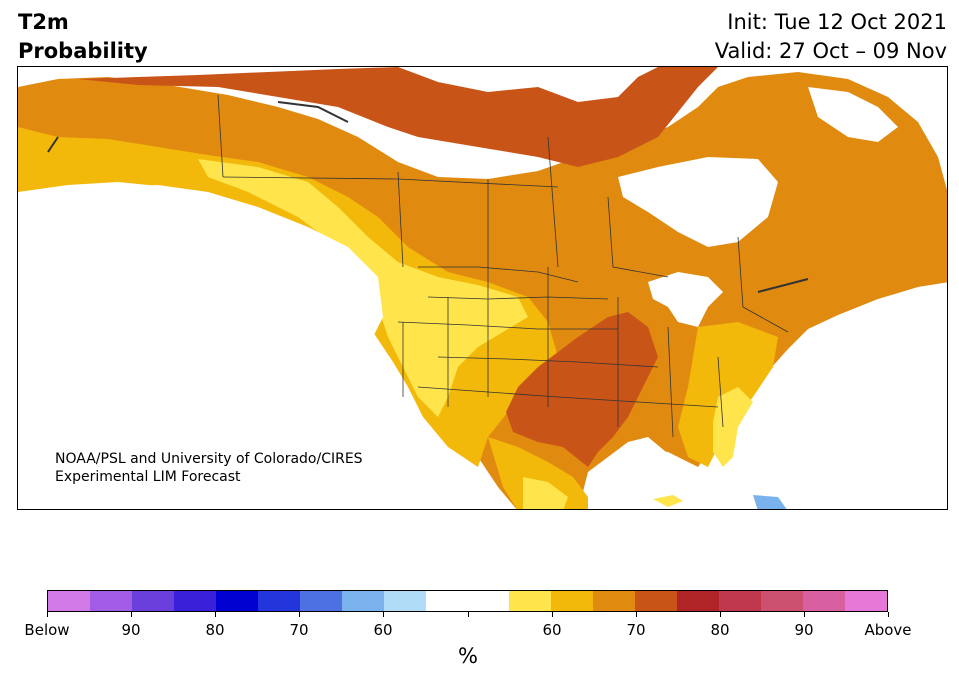  Describe the element at coordinates (47, 630) in the screenshot. I see `colorbar-tick-label: Below` at that location.